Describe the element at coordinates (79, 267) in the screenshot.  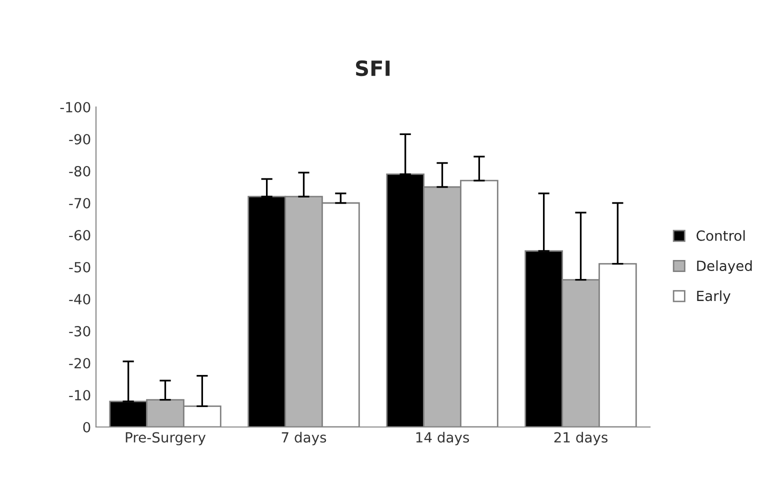
I see `y-tick-label: -50` at that location.